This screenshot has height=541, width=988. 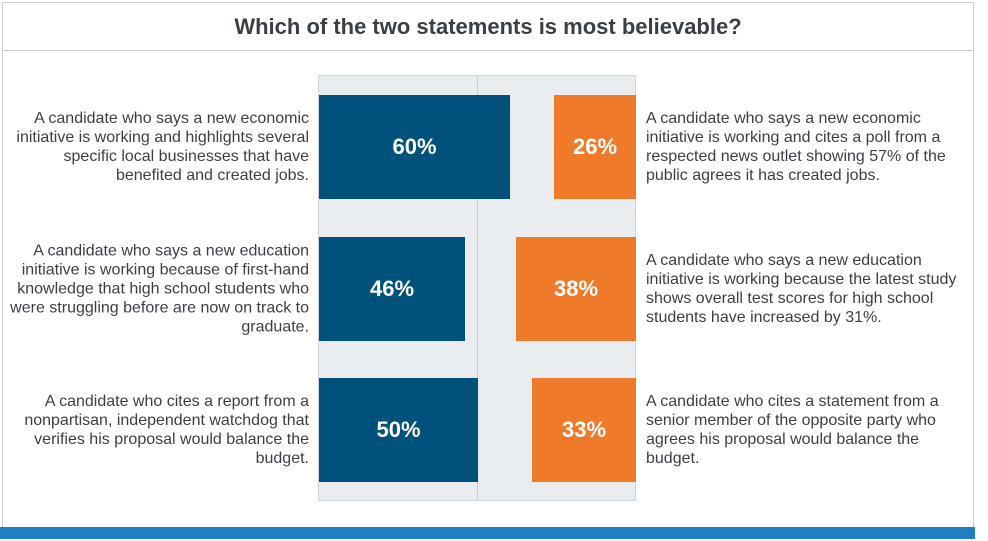 I want to click on left-bar-0: 60%, so click(x=414, y=147).